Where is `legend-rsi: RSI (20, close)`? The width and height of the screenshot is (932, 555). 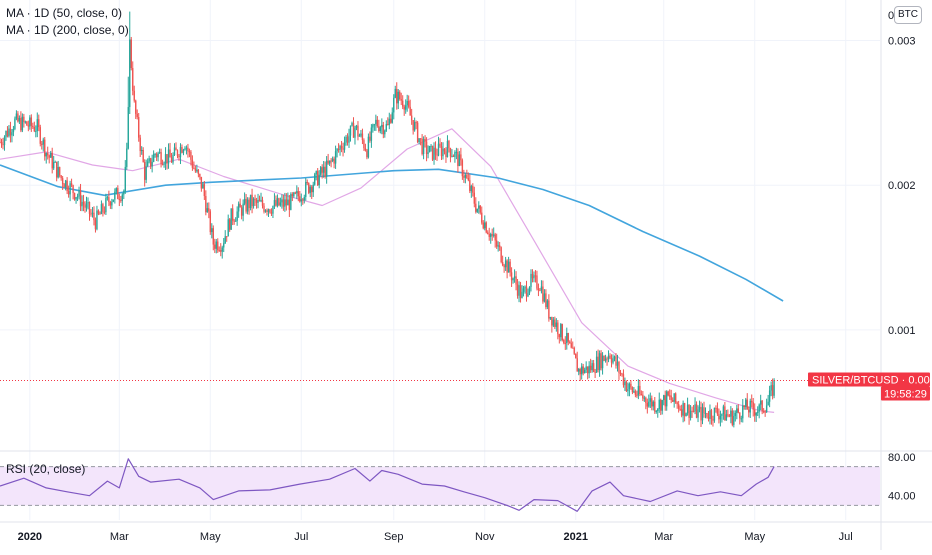
legend-rsi: RSI (20, close) is located at coordinates (46, 469).